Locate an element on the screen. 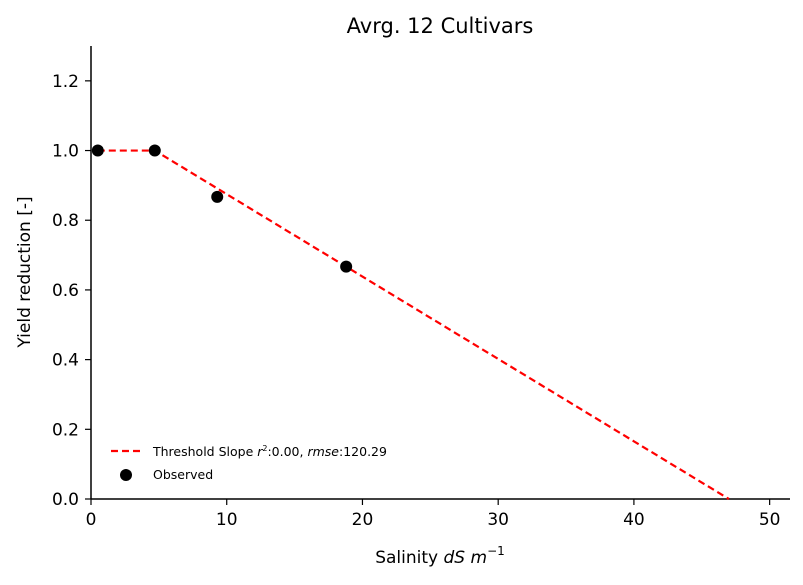  x-tick-label: 10 is located at coordinates (227, 520).